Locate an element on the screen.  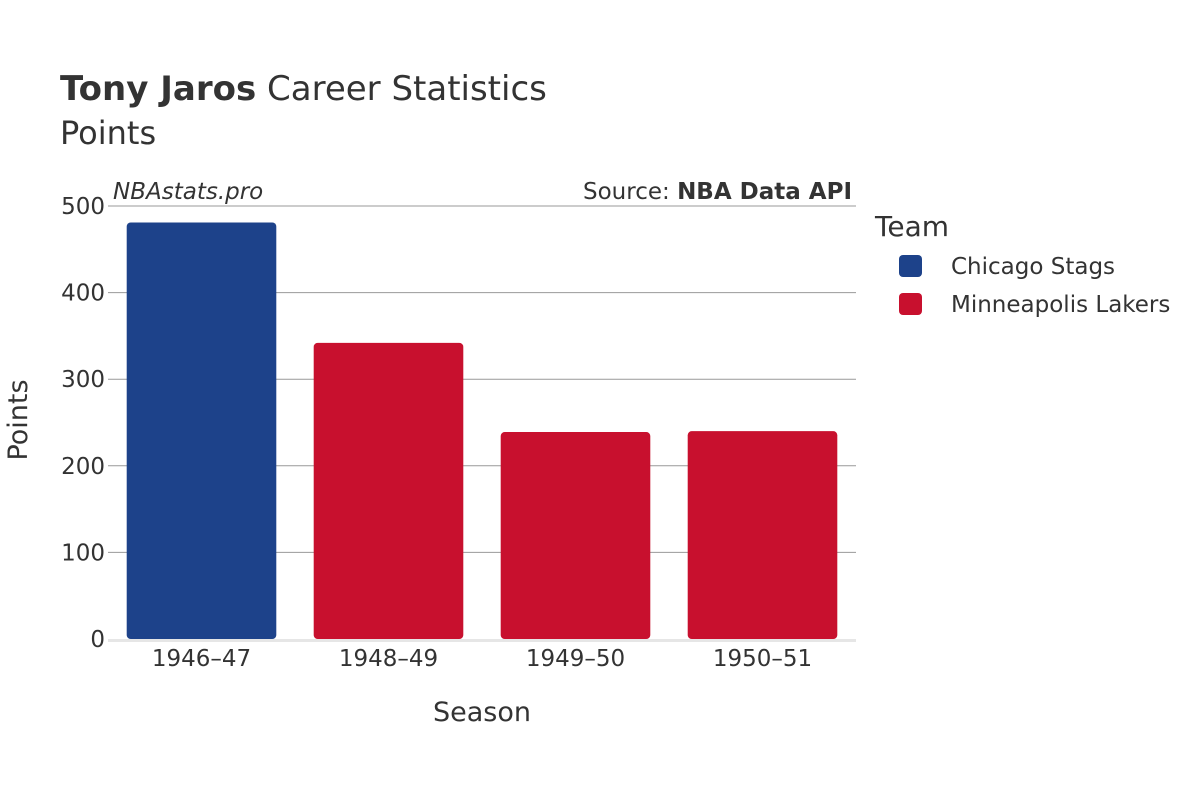
y-tick-label: 500 is located at coordinates (83, 207).